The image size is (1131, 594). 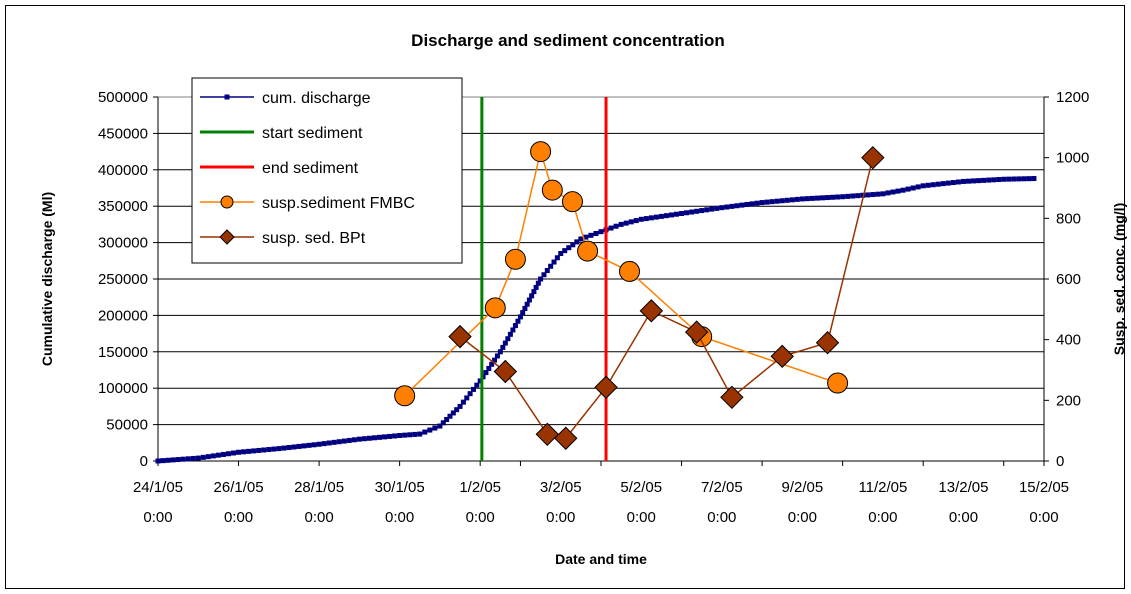 I want to click on y-axis-left-label: Cumulative discharge (Ml), so click(x=47, y=279).